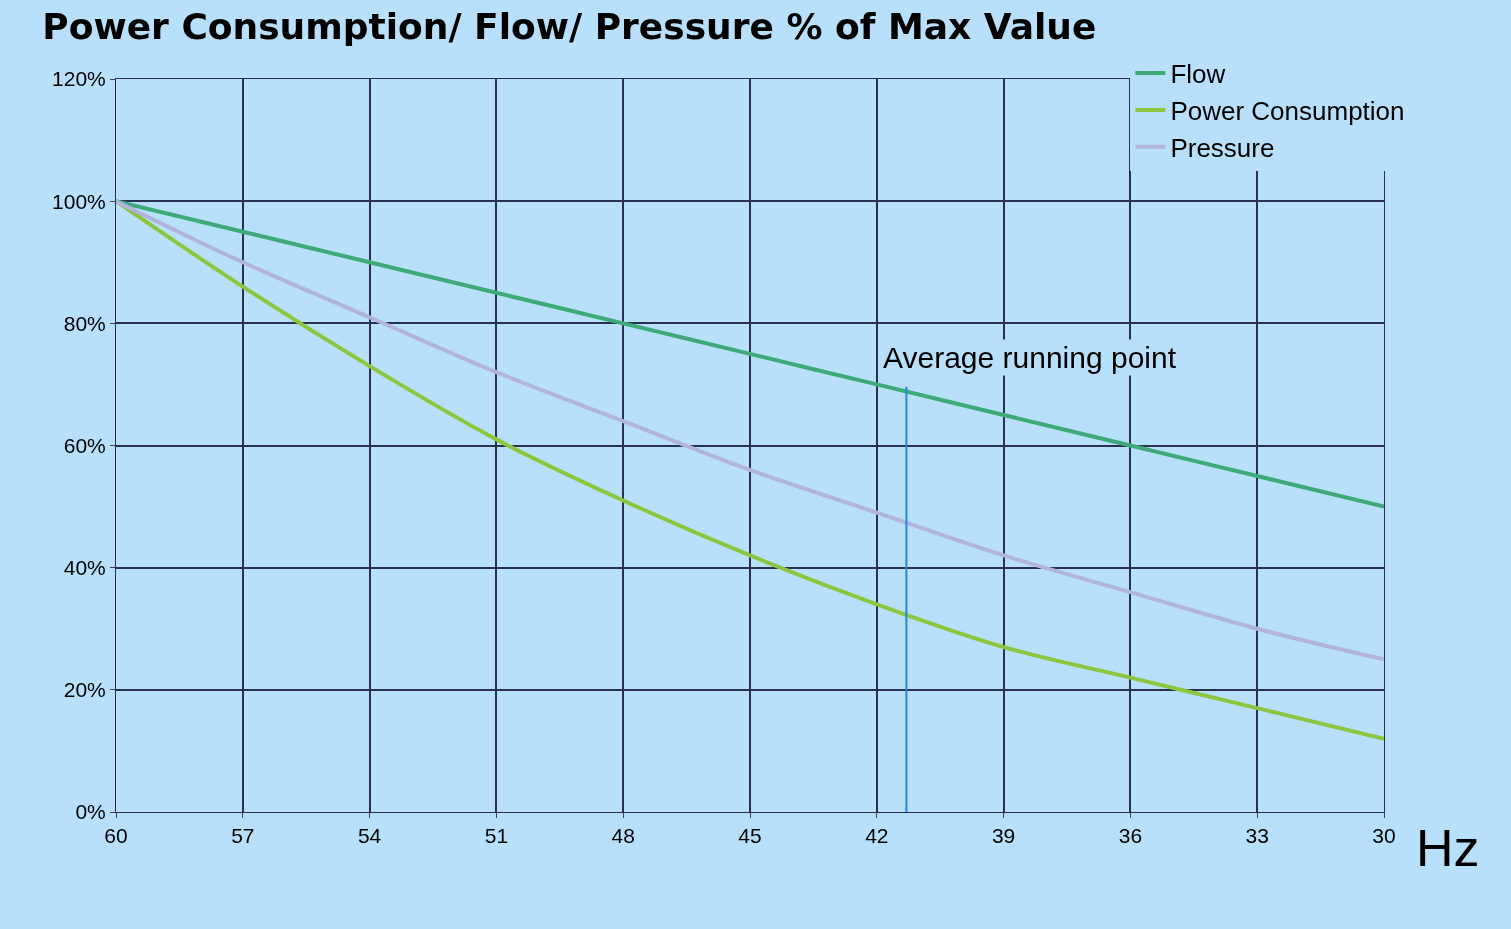 The image size is (1511, 929). What do you see at coordinates (750, 836) in the screenshot?
I see `x-tick-label: 45` at bounding box center [750, 836].